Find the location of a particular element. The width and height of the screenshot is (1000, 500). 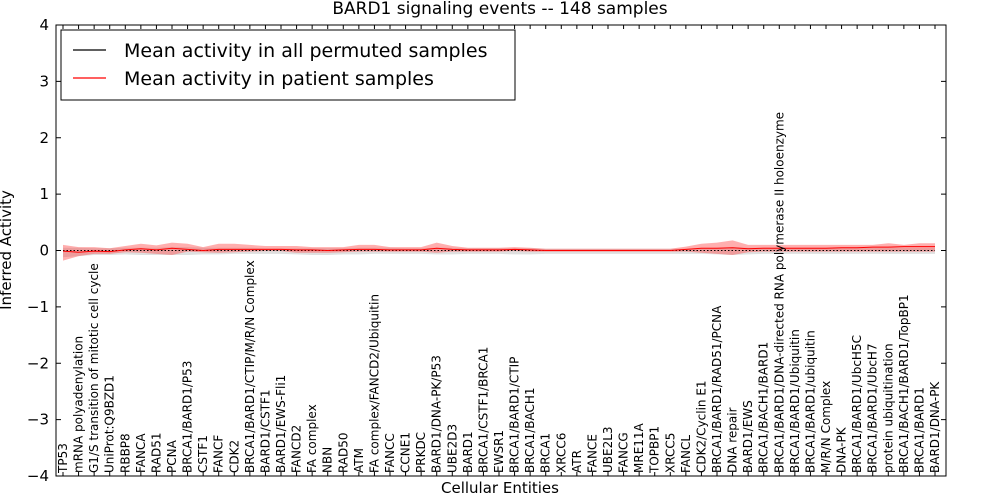

chart-title: BARD1 signaling events -- 148 samples is located at coordinates (499, 9).